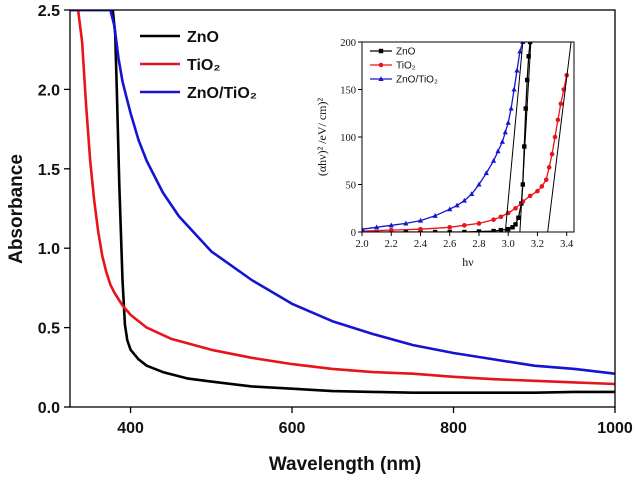 The height and width of the screenshot is (483, 638). I want to click on main-y-tick-label: 2.0, so click(49, 90).